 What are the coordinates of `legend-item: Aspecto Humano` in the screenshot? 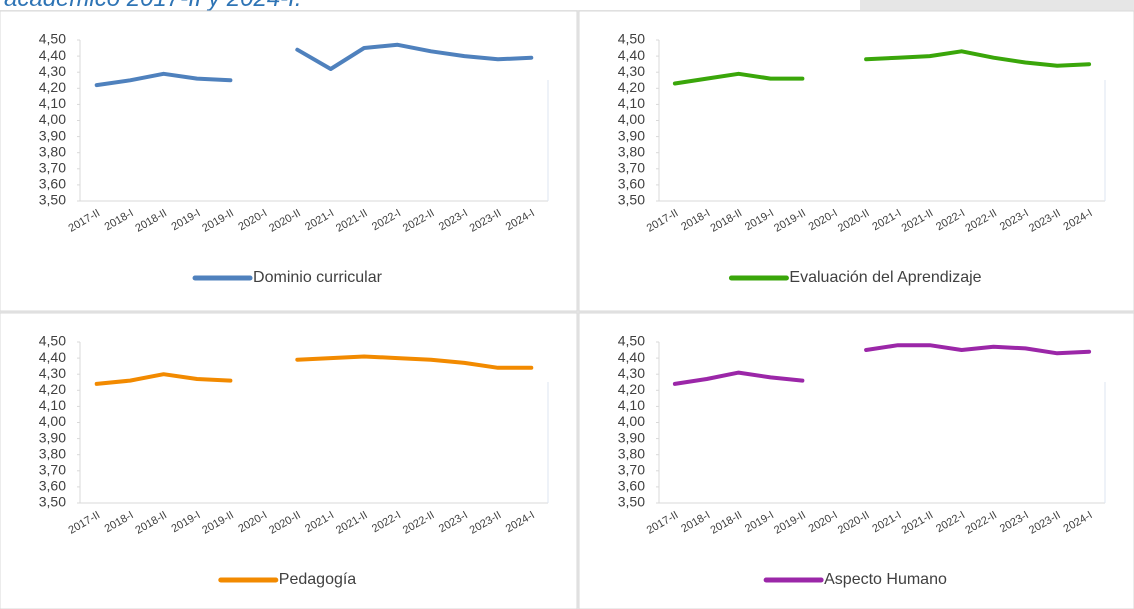 It's located at (855, 579).